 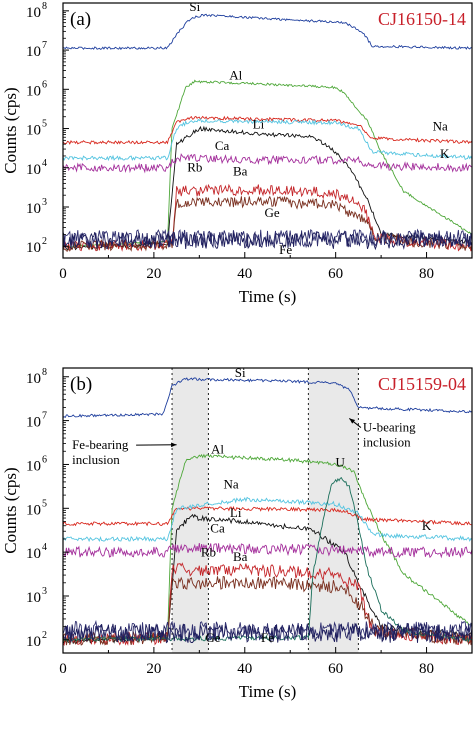 What do you see at coordinates (194, 7) in the screenshot?
I see `panel0-series-label-si: Si` at bounding box center [194, 7].